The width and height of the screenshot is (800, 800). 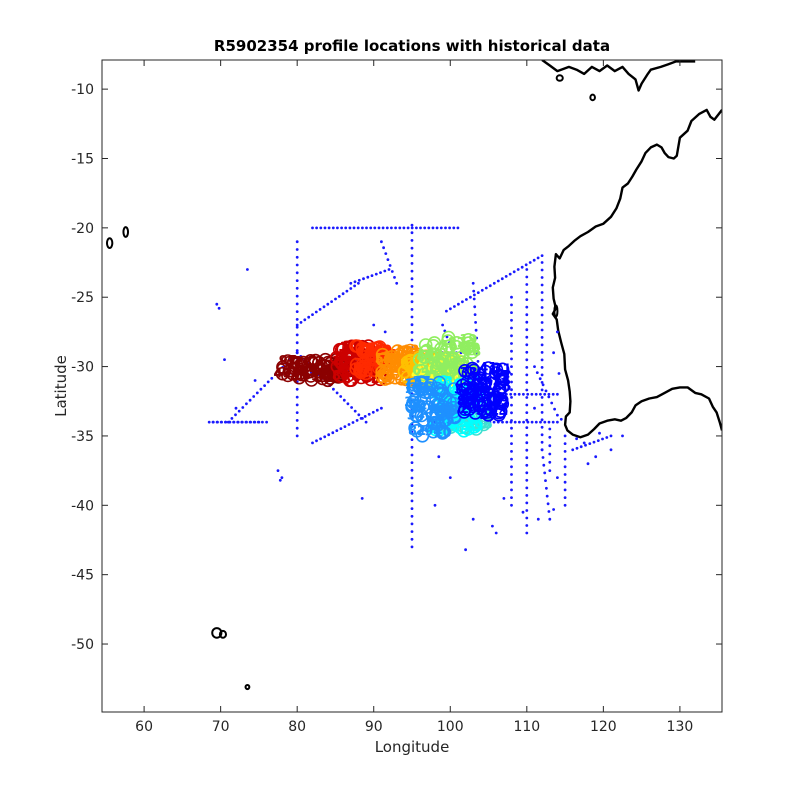 I want to click on profile-number: 43, so click(x=426, y=357).